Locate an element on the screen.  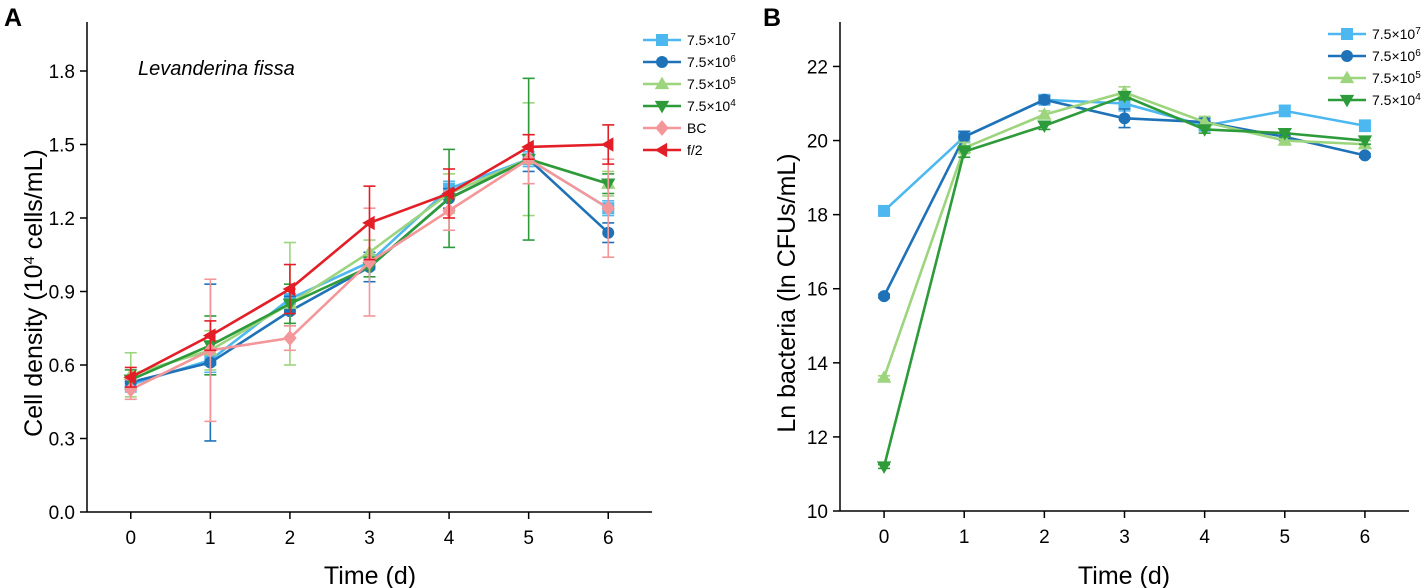
panel-b-x-tick-label: 2 is located at coordinates (1044, 537).